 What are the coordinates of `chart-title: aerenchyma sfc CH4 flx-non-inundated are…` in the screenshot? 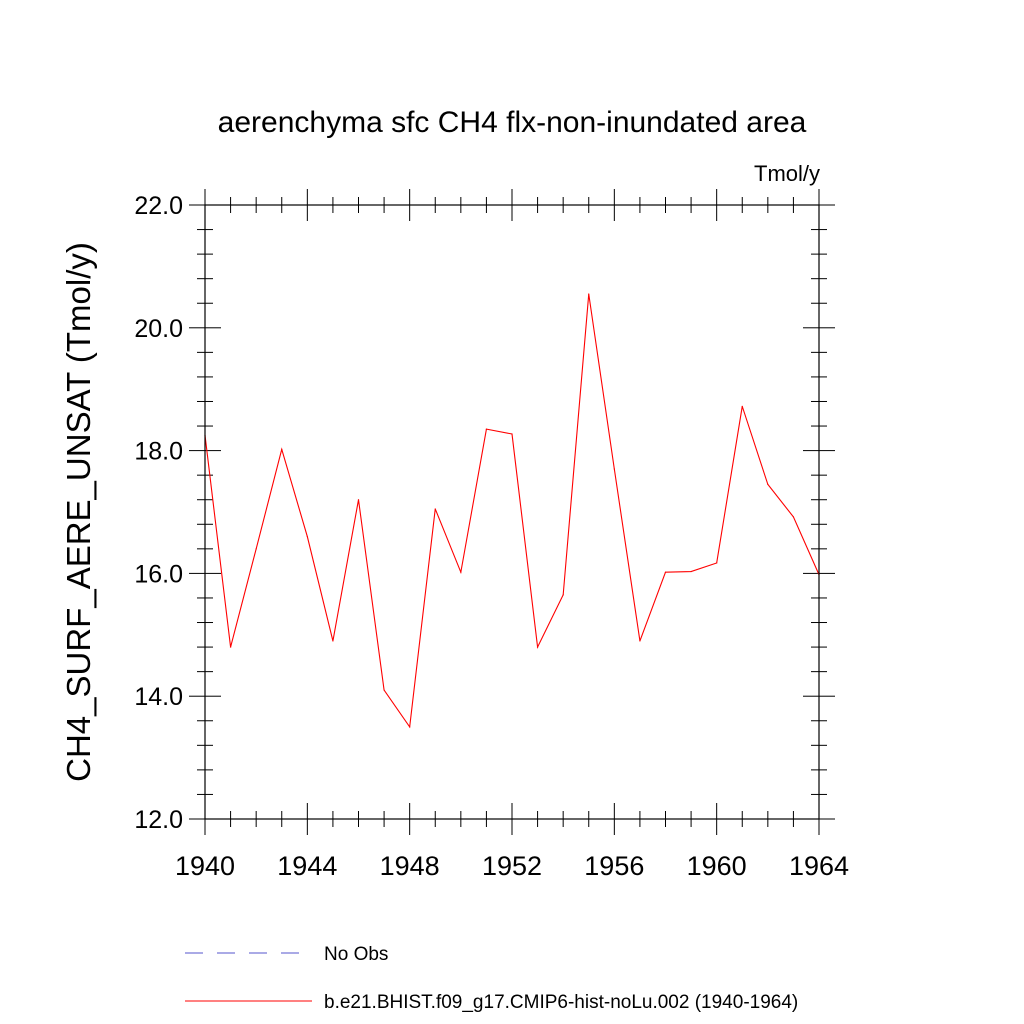 It's located at (512, 122).